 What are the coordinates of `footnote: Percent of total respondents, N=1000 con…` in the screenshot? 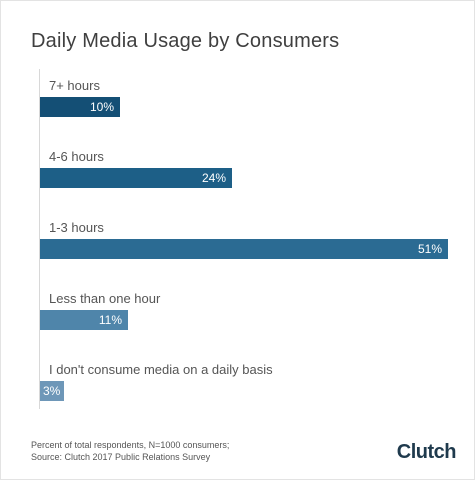 It's located at (130, 451).